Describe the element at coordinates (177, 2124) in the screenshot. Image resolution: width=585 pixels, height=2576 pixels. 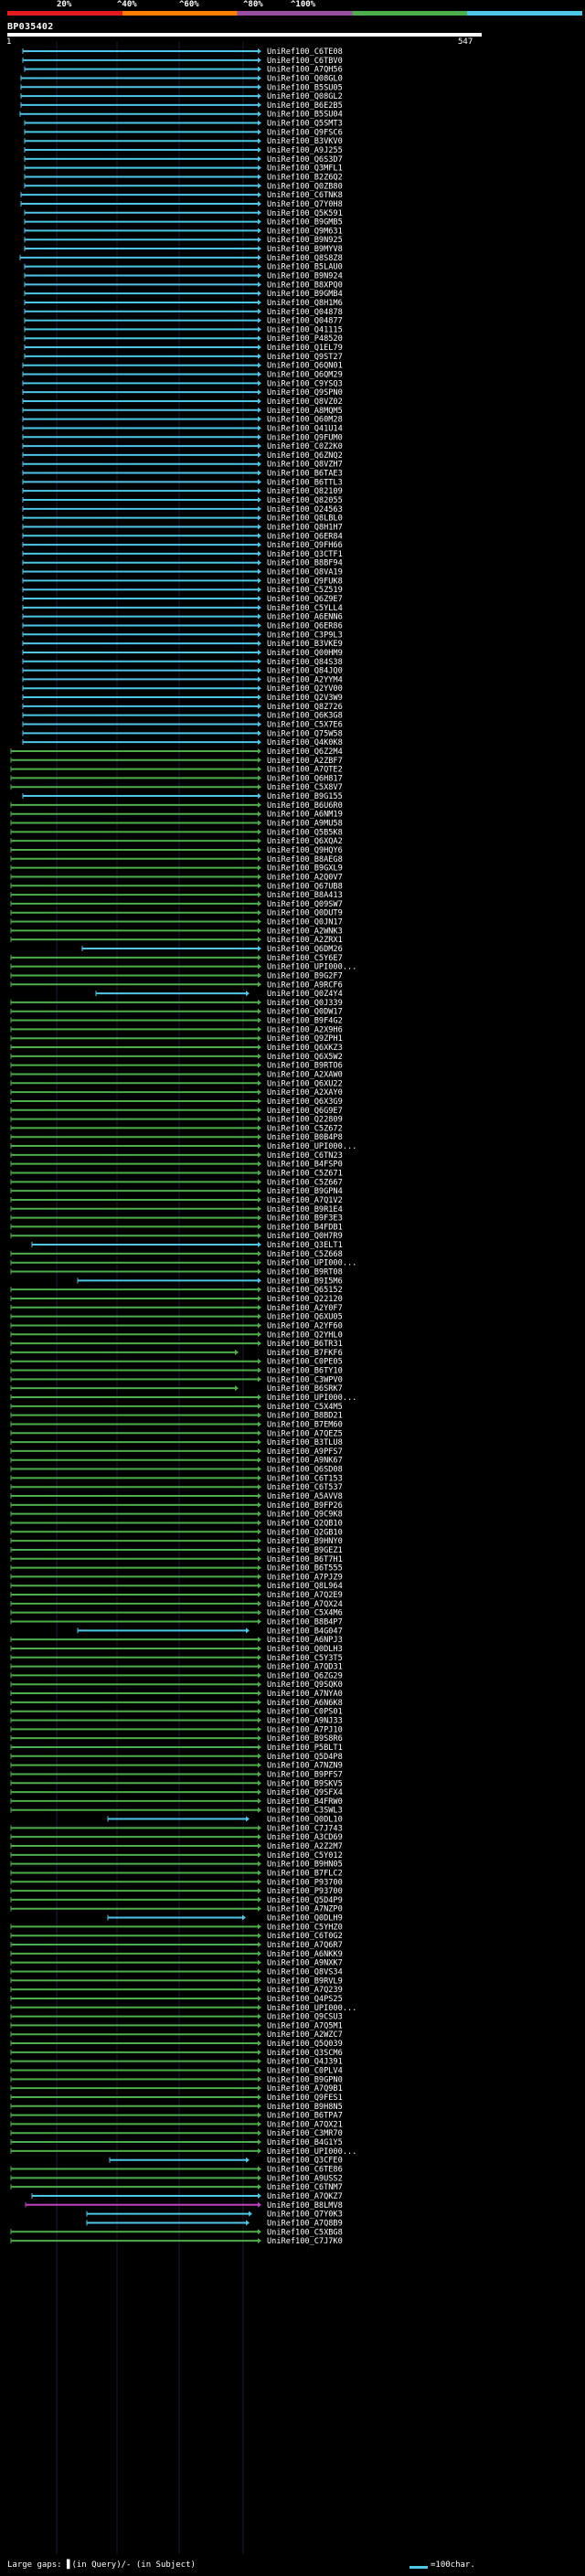
I see `hit-row: UniRef100_A7QX21` at that location.